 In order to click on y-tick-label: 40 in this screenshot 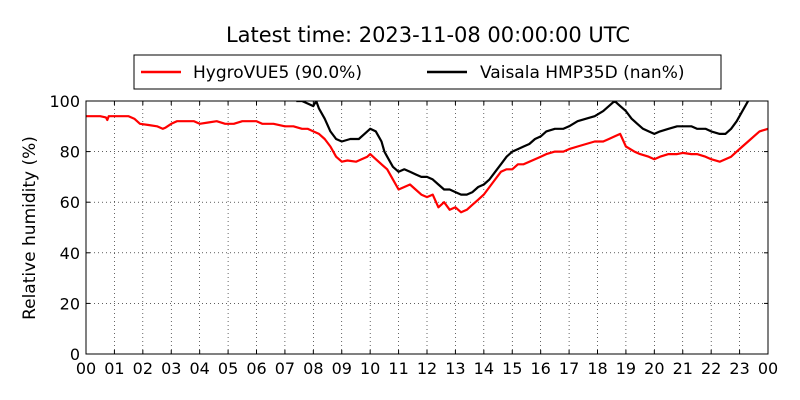, I will do `click(70, 253)`.